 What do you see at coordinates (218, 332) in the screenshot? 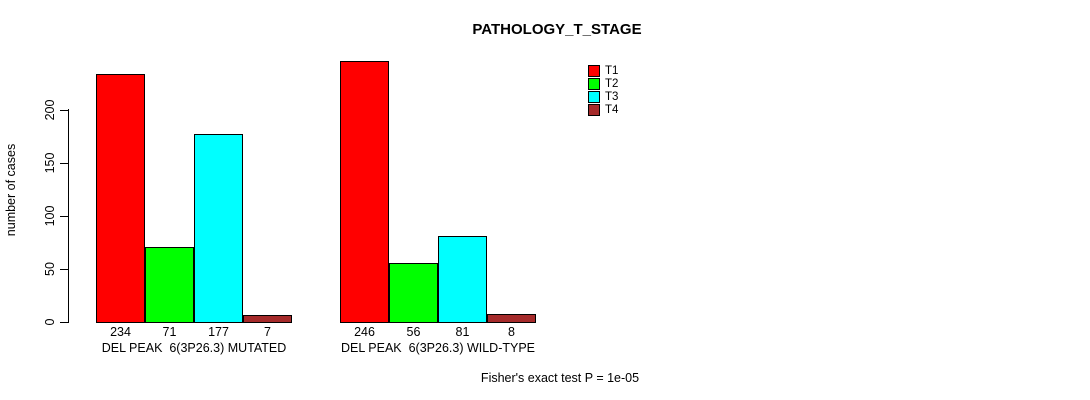
I see `bar-value-label: 177` at bounding box center [218, 332].